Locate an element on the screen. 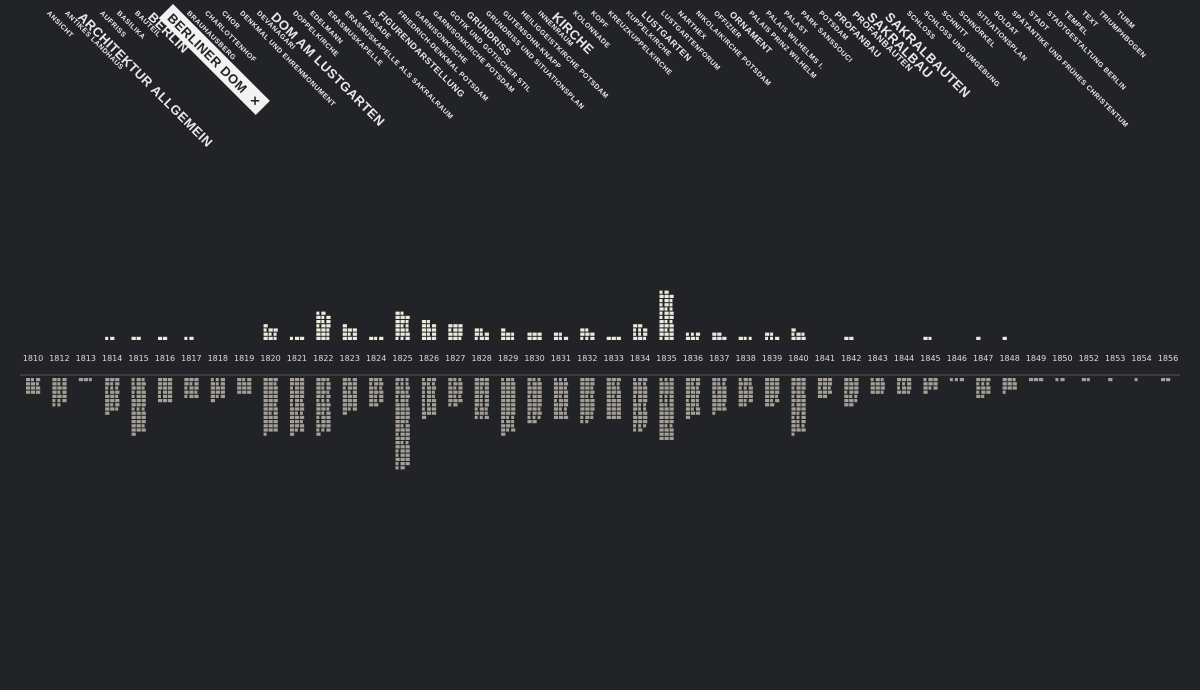  year-label: 1815 is located at coordinates (138, 358).